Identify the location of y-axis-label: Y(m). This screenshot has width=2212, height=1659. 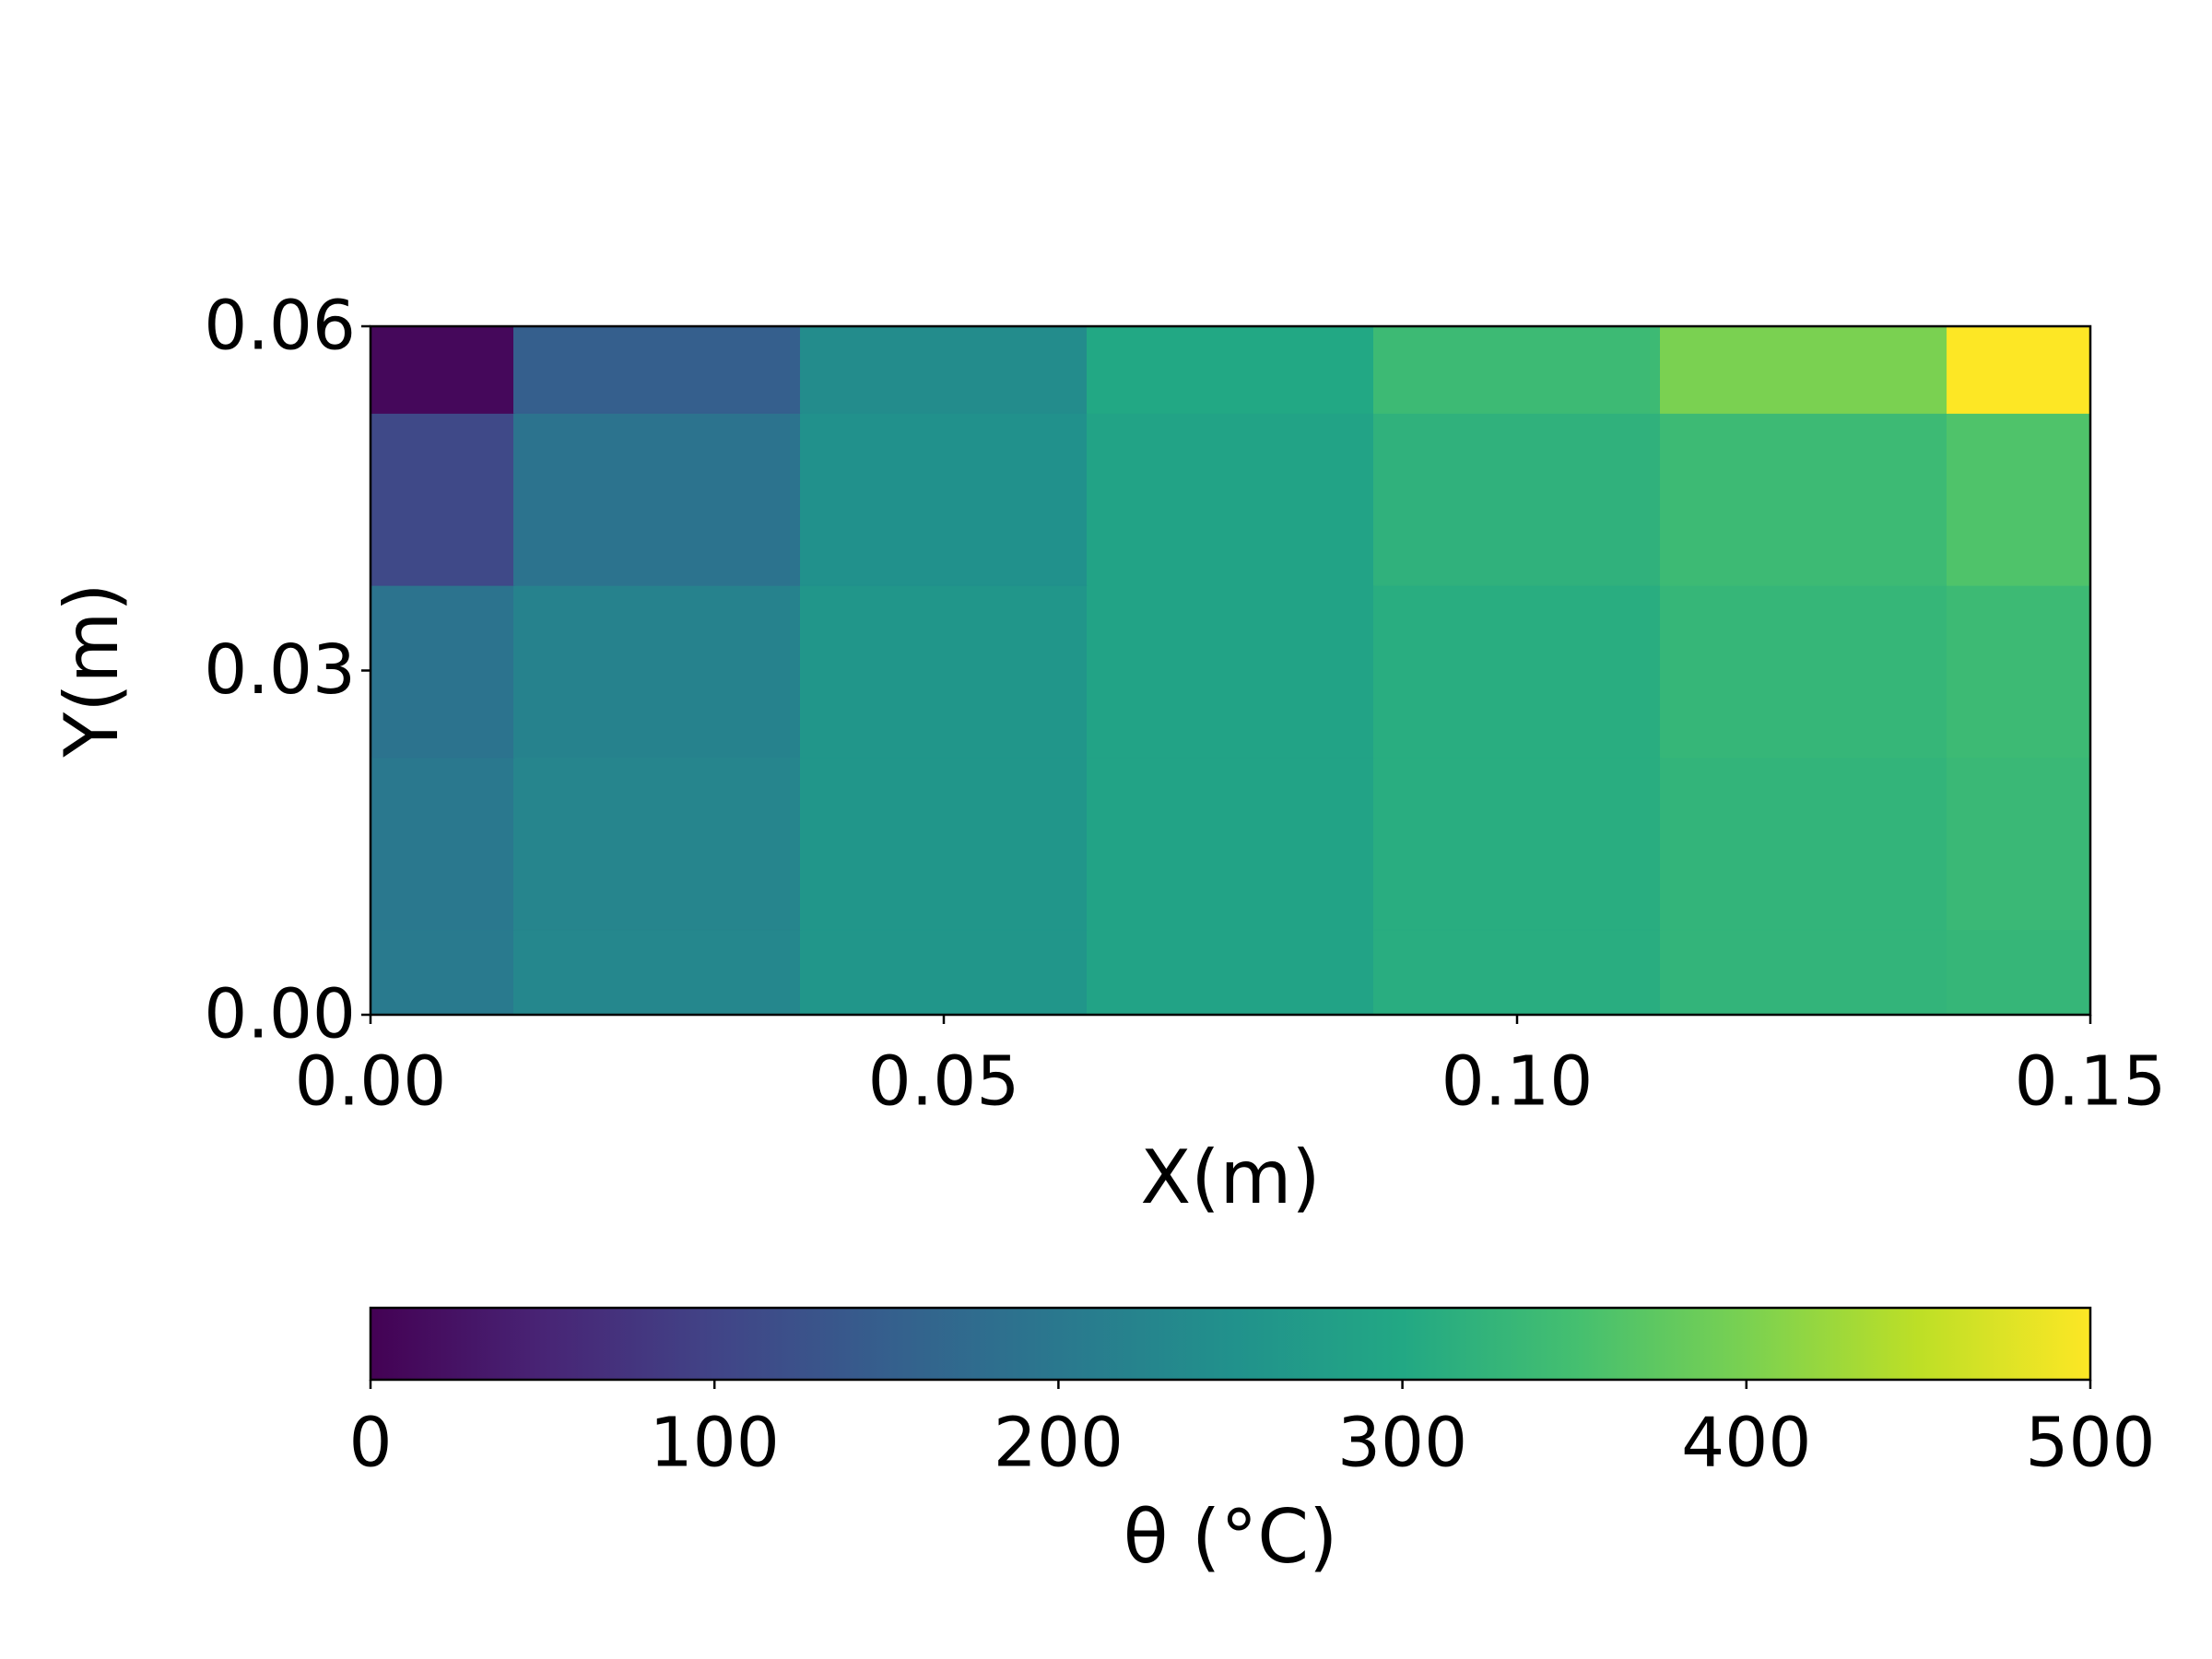
(92, 670).